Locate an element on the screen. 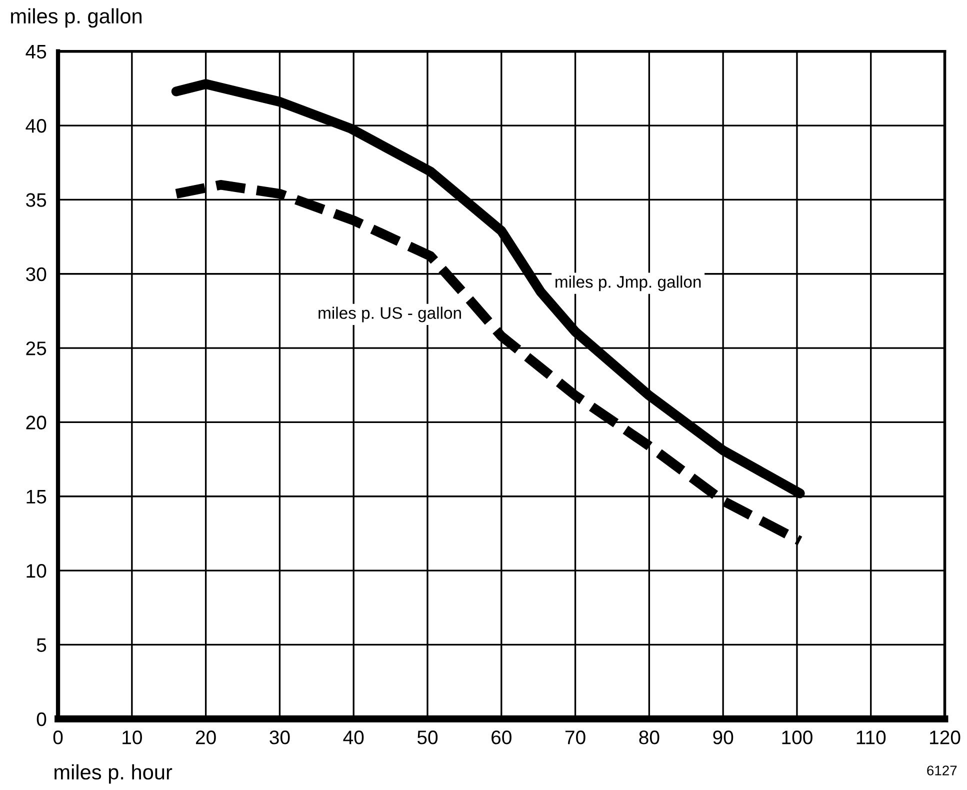  x-tick-label: 40 is located at coordinates (353, 737).